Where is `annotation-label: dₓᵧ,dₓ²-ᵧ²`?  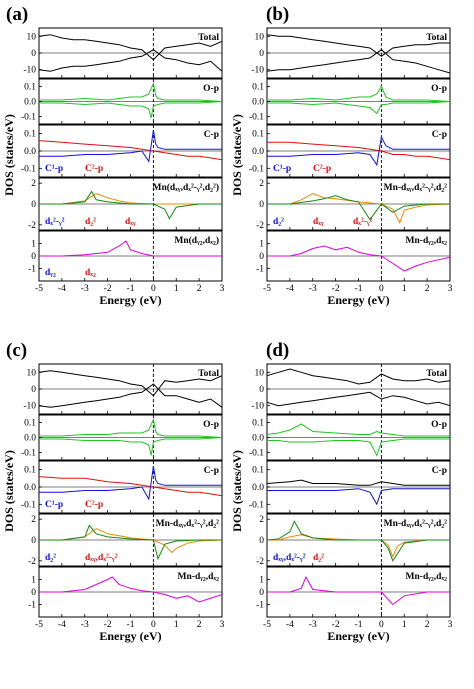 annotation-label: dₓᵧ,dₓ²-ᵧ² is located at coordinates (101, 558).